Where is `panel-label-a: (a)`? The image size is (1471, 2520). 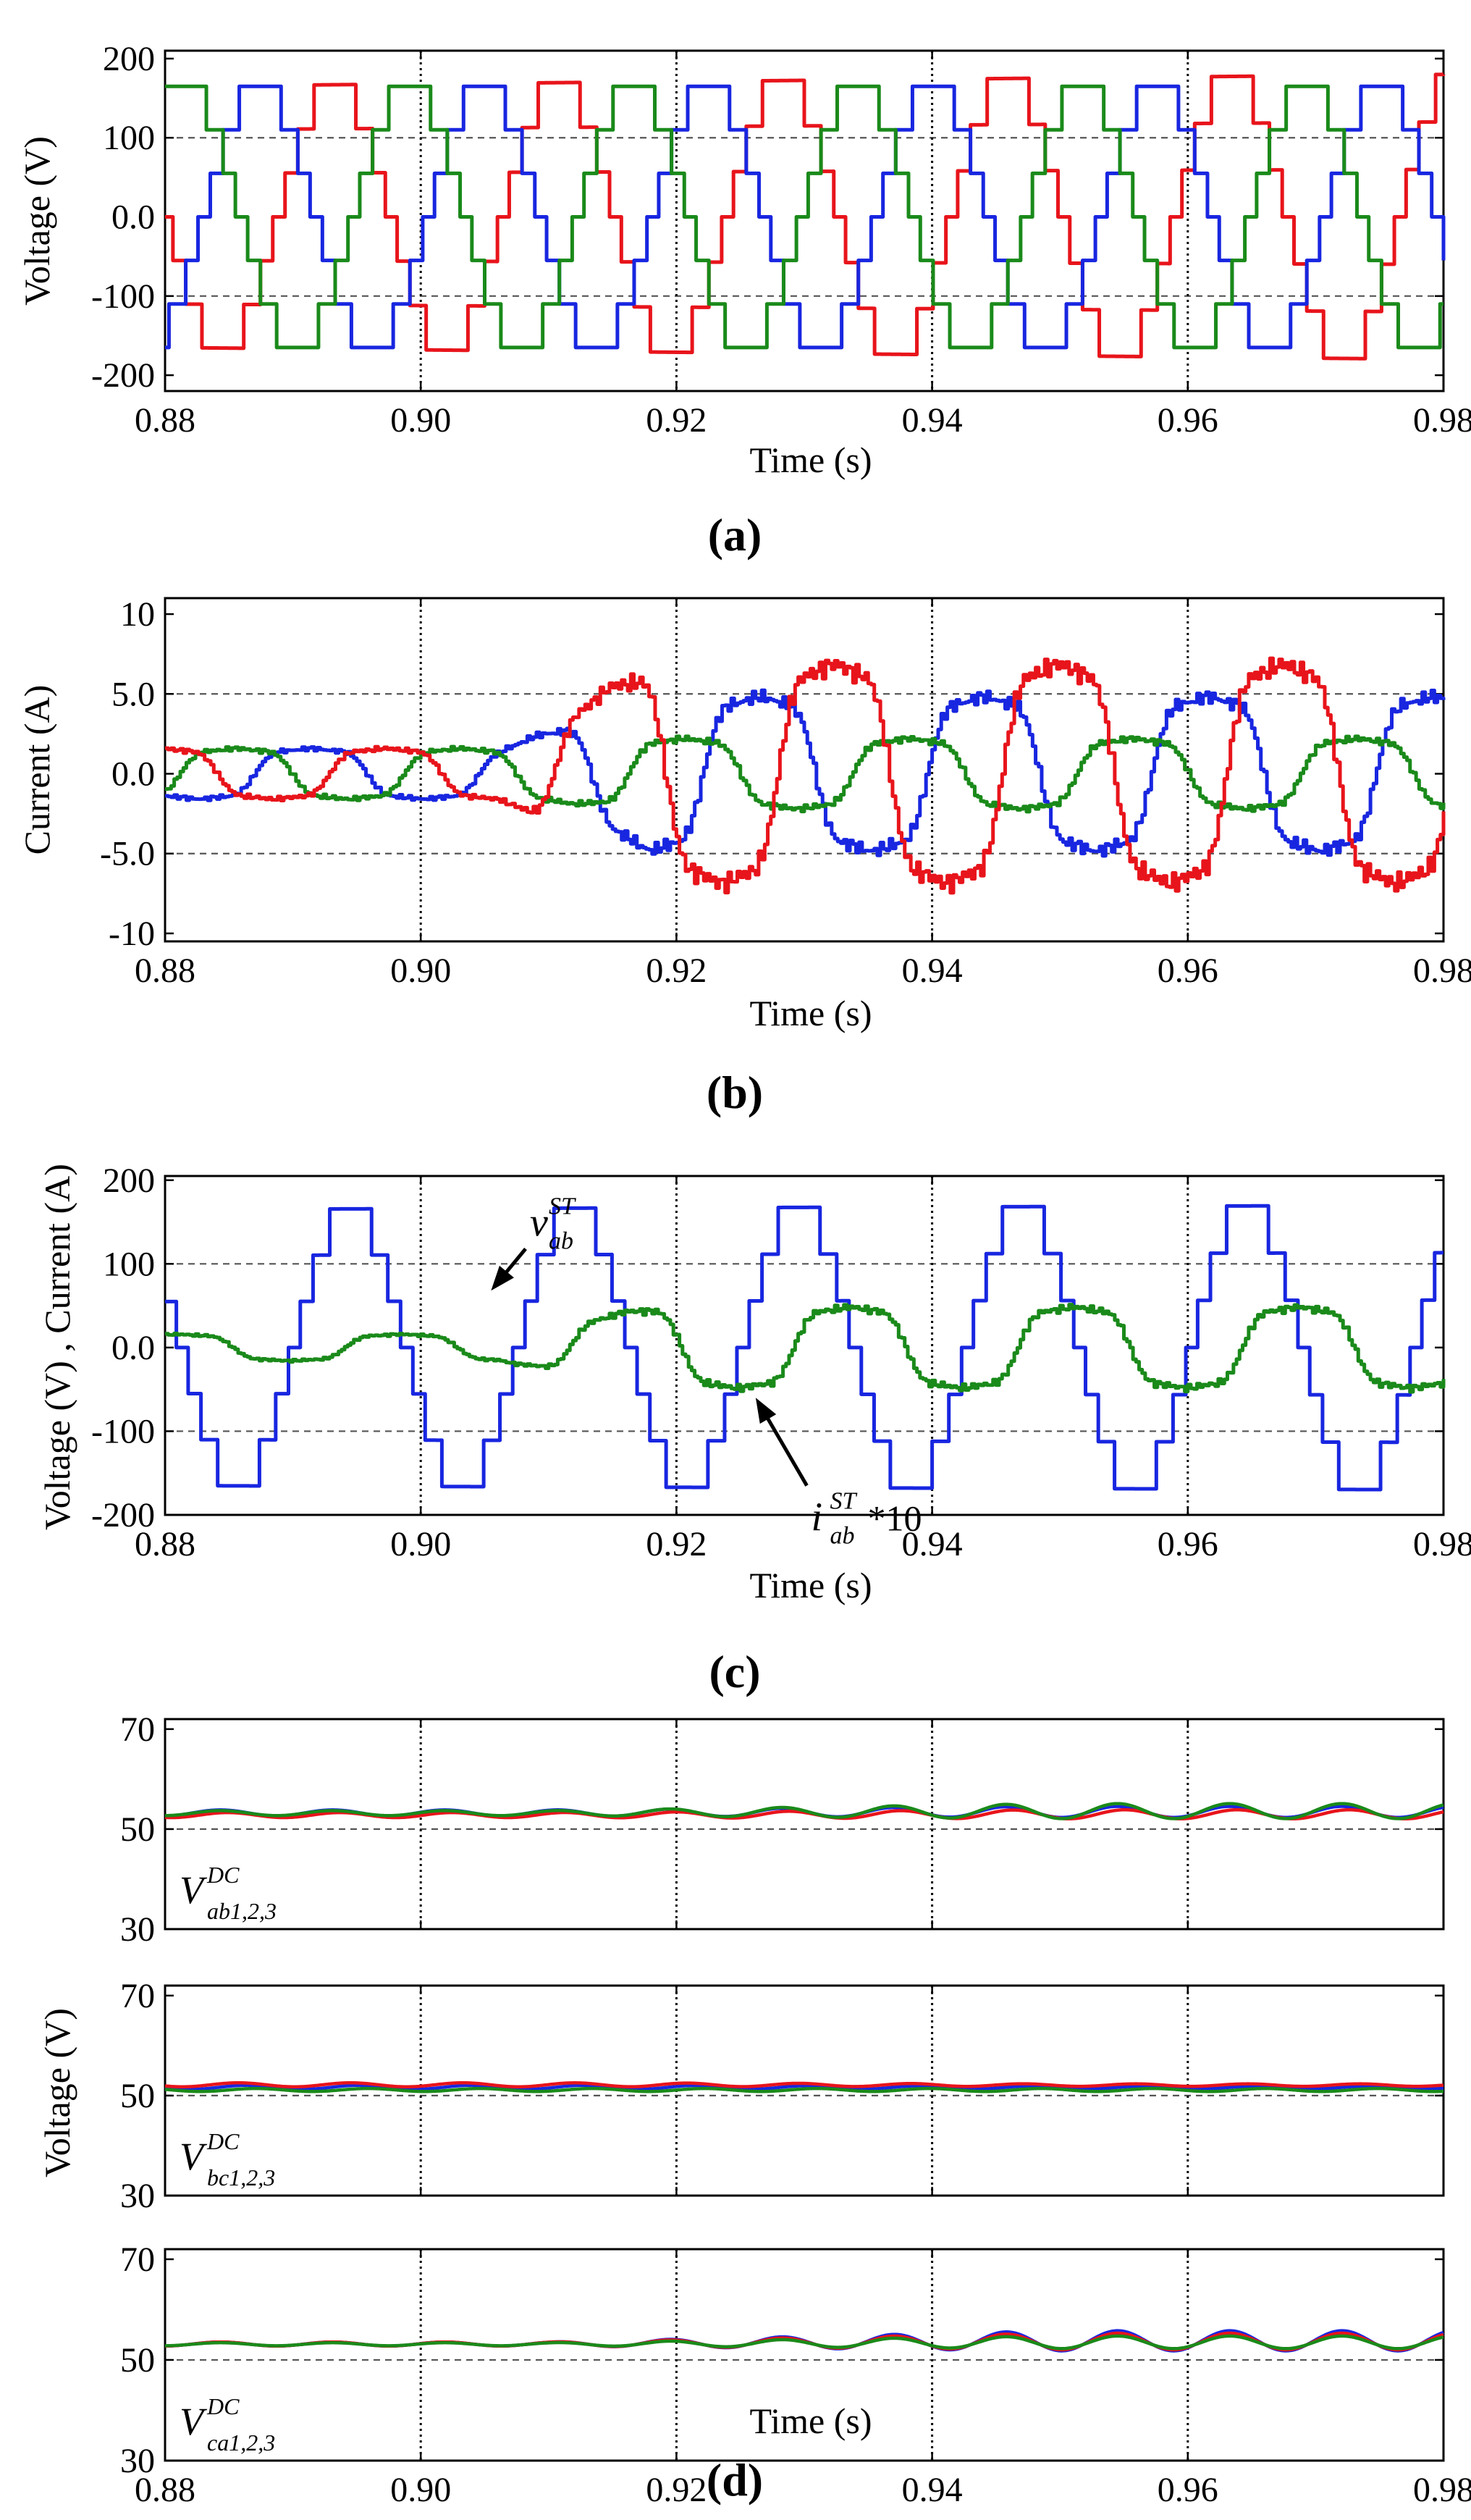
panel-label-a: (a) is located at coordinates (735, 534).